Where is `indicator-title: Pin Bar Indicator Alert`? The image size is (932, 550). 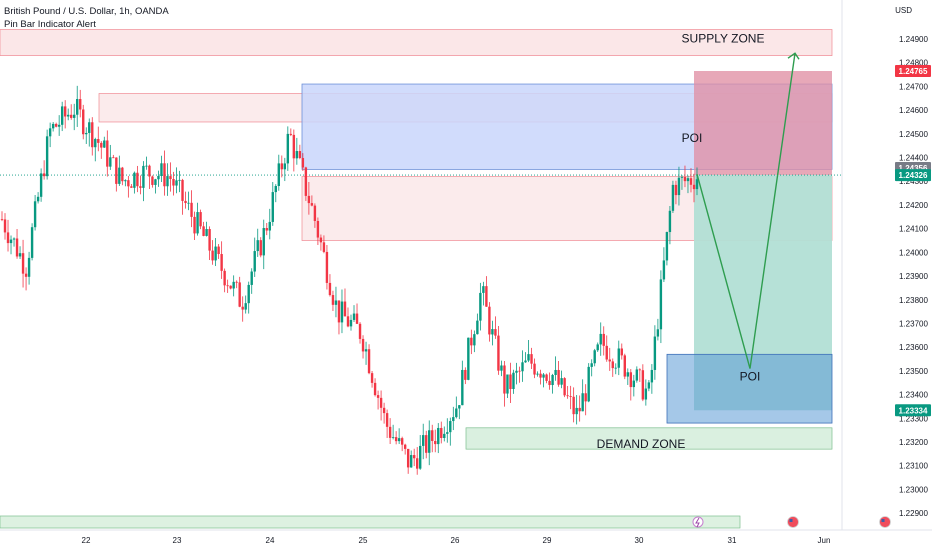 indicator-title: Pin Bar Indicator Alert is located at coordinates (50, 24).